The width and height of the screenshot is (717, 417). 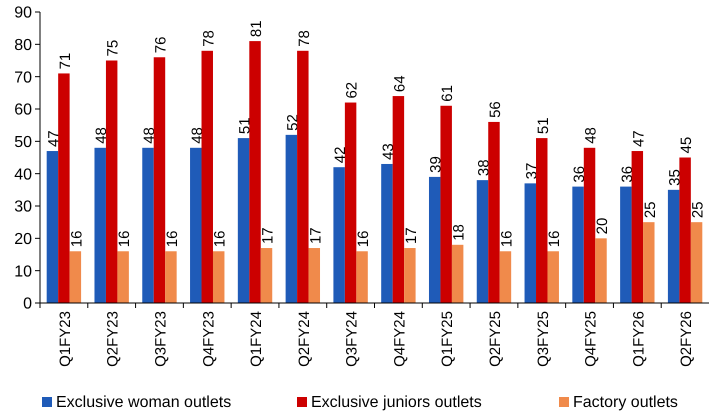 I want to click on data-label: 71, so click(x=65, y=61).